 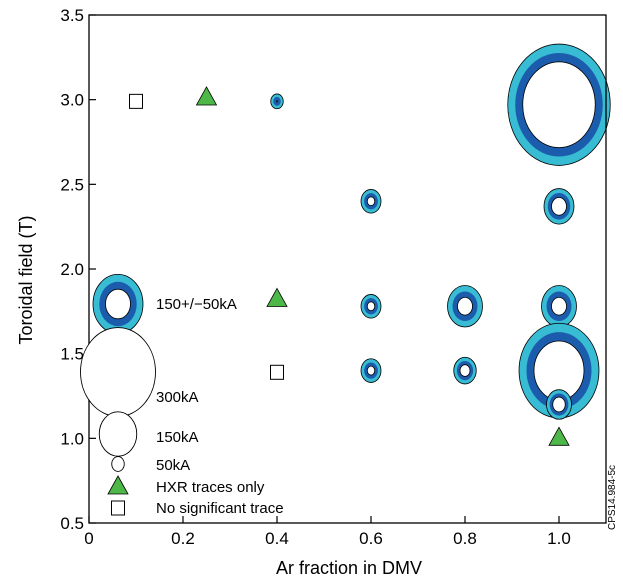 What do you see at coordinates (72, 269) in the screenshot?
I see `y-tick-label-3: 2.0` at bounding box center [72, 269].